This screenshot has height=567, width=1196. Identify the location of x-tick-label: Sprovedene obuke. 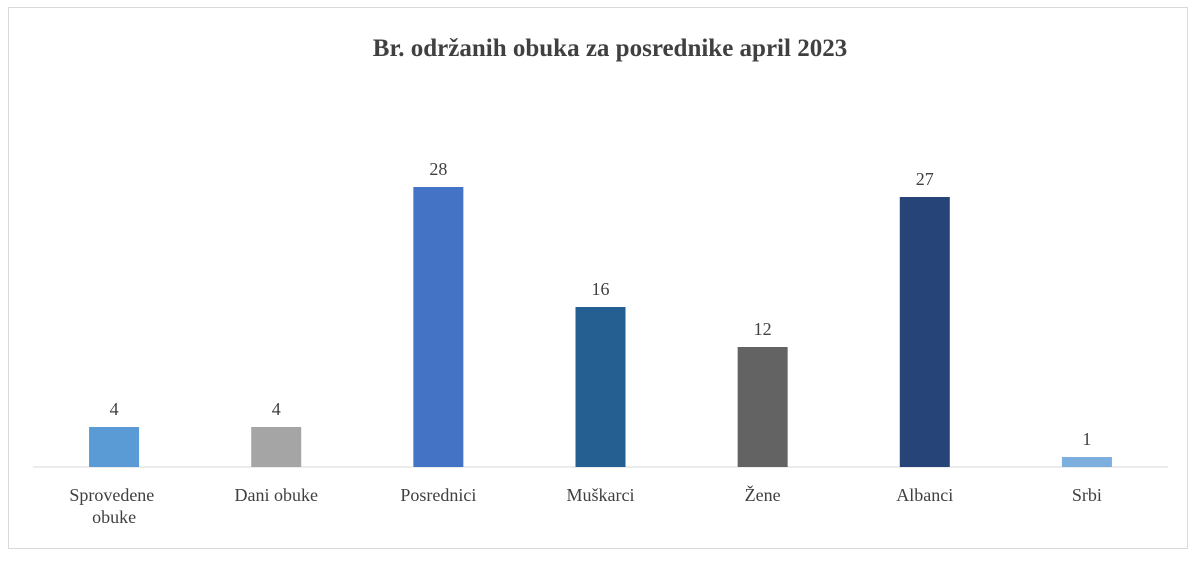
(113, 506).